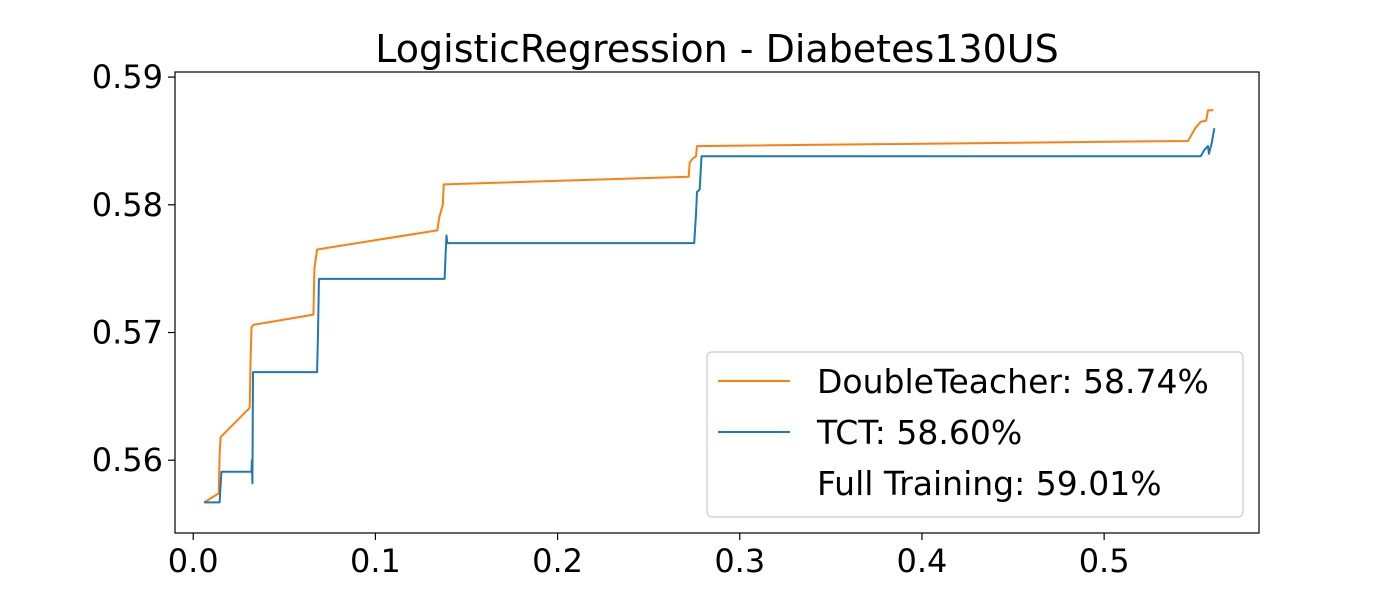 Image resolution: width=1400 pixels, height=604 pixels. Describe the element at coordinates (127, 77) in the screenshot. I see `y-tick-label-3: 0.59` at that location.